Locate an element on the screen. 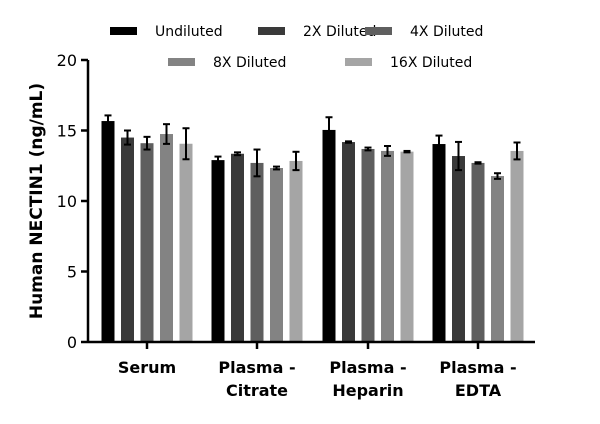  x-tick-label: Citrate is located at coordinates (257, 390).